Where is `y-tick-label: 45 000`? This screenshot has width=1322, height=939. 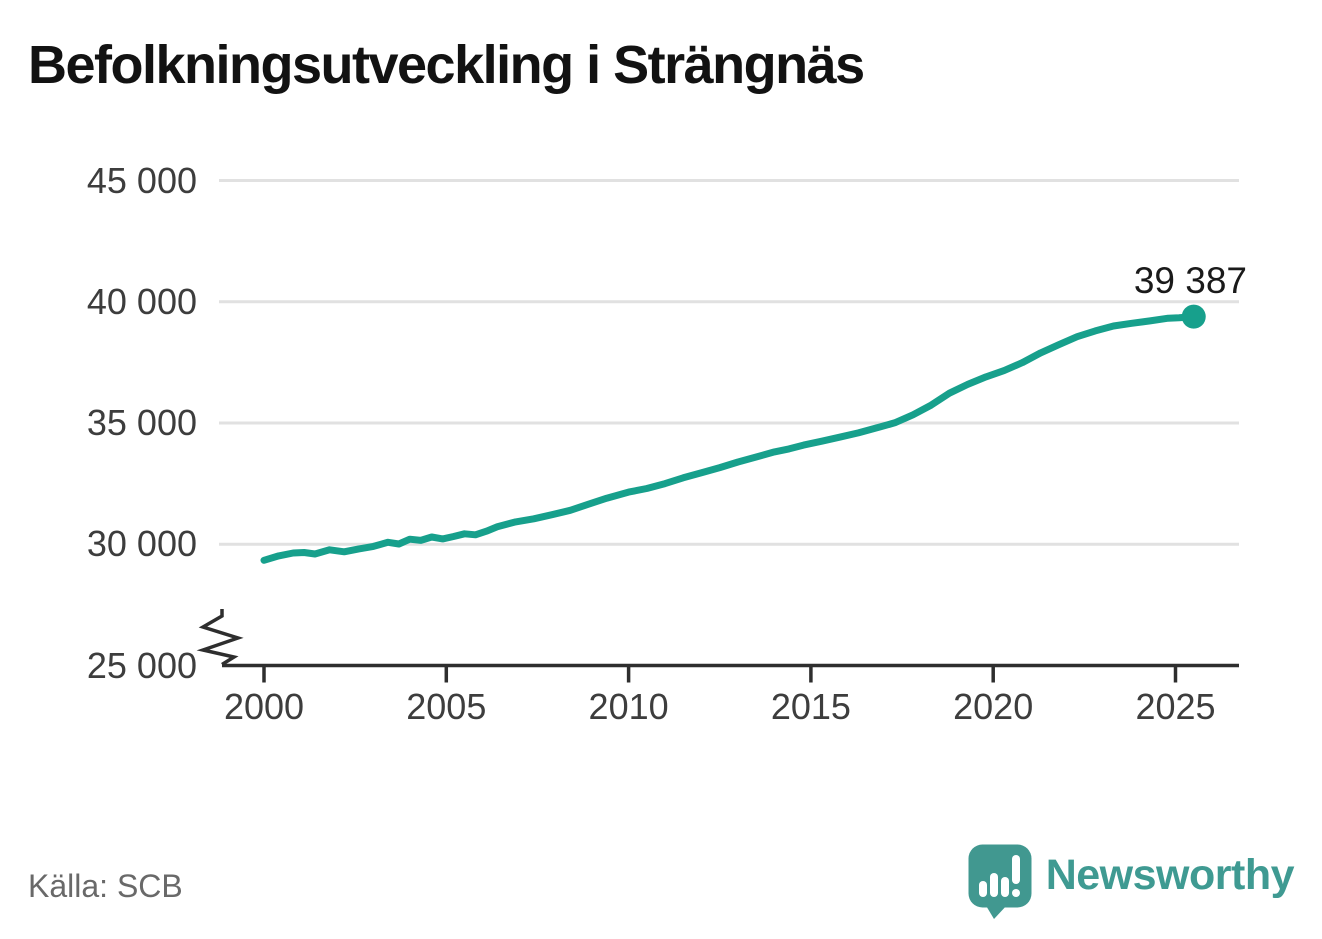
y-tick-label: 45 000 is located at coordinates (141, 180).